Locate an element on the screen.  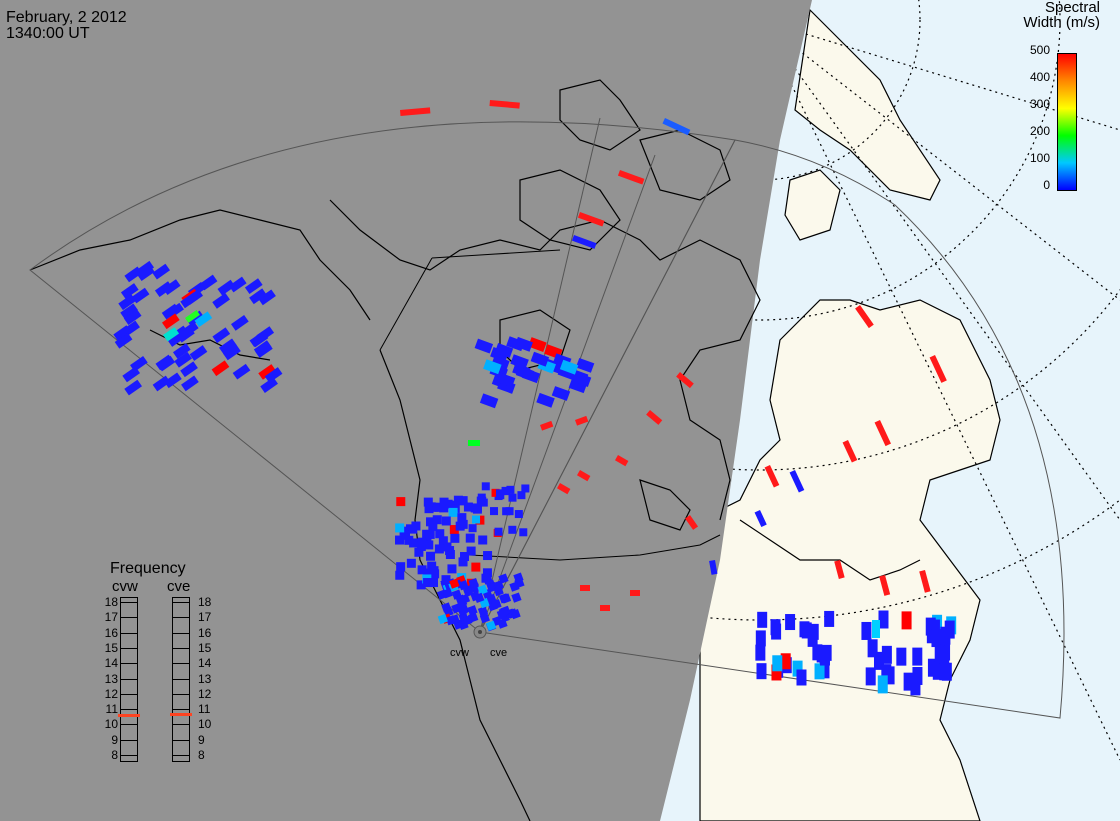
frequency-tick-right: 14 is located at coordinates (205, 663).